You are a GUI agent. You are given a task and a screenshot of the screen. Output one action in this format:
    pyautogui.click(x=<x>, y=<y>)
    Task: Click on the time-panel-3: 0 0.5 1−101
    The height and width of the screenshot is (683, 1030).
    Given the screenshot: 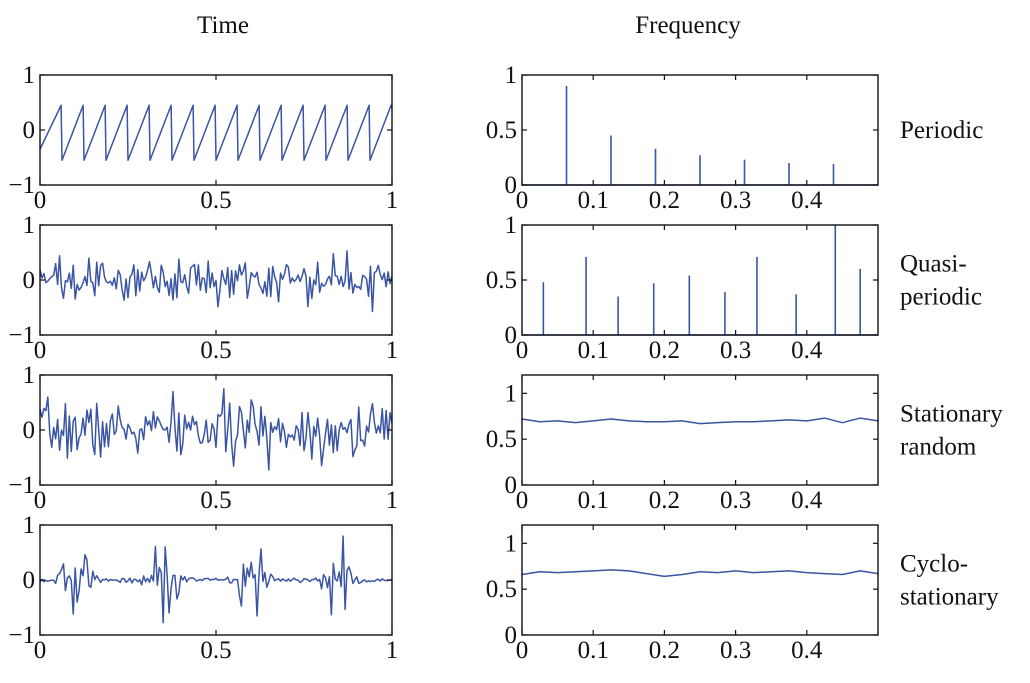 What is the action you would take?
    pyautogui.click(x=203, y=438)
    